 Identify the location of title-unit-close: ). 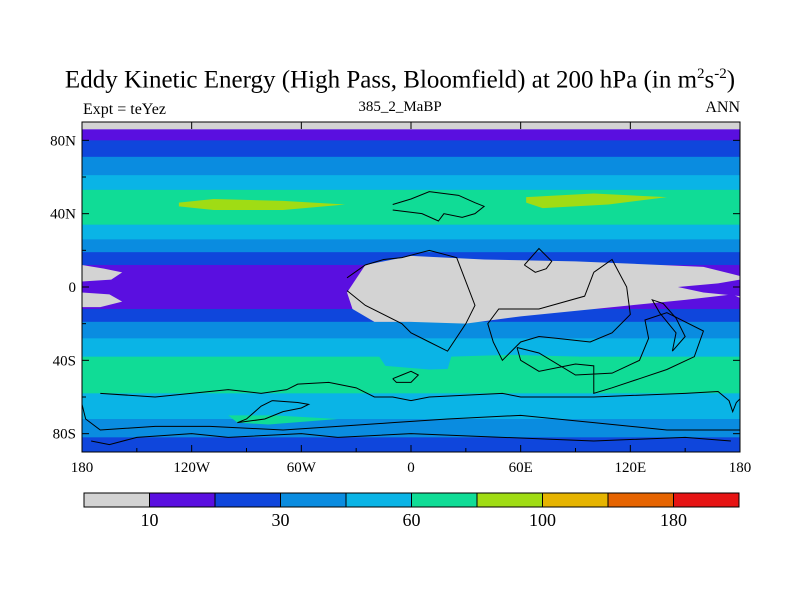
(731, 80).